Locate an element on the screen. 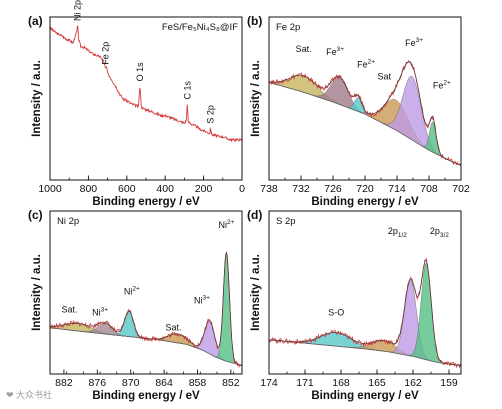 This screenshot has width=502, height=409. fit-envelope-d is located at coordinates (365, 312).